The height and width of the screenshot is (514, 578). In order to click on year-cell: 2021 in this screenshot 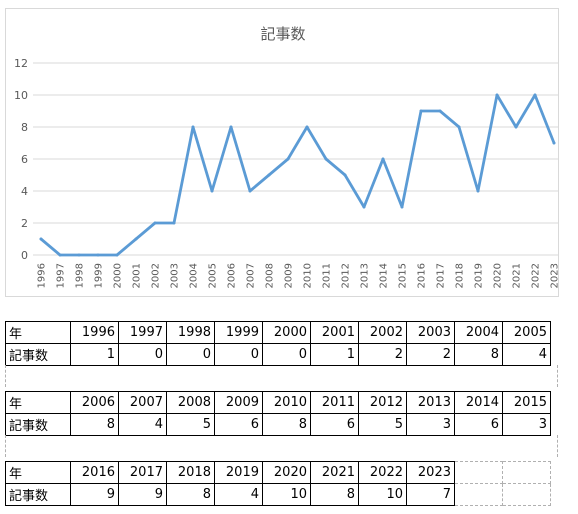, I will do `click(334, 472)`.